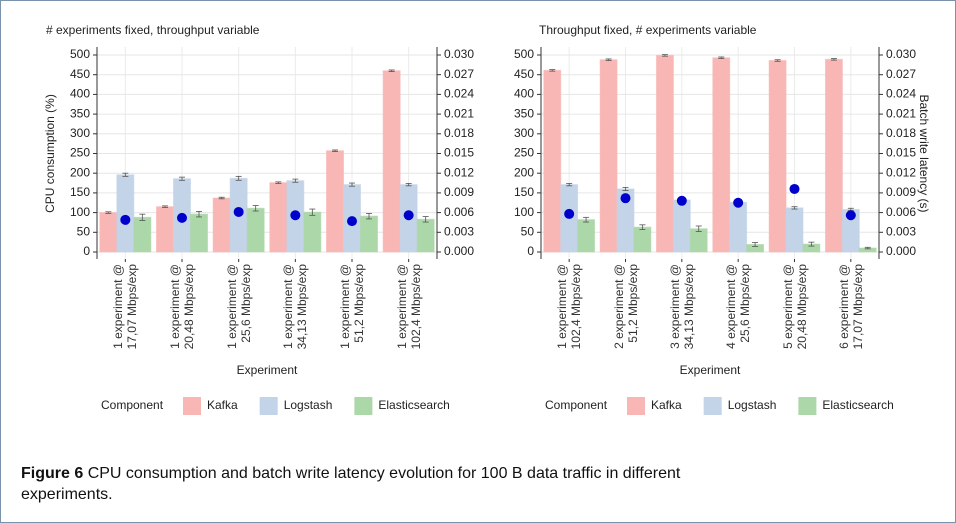 Image resolution: width=956 pixels, height=523 pixels. I want to click on y2-axis-label: Batch write latency (s), so click(924, 153).